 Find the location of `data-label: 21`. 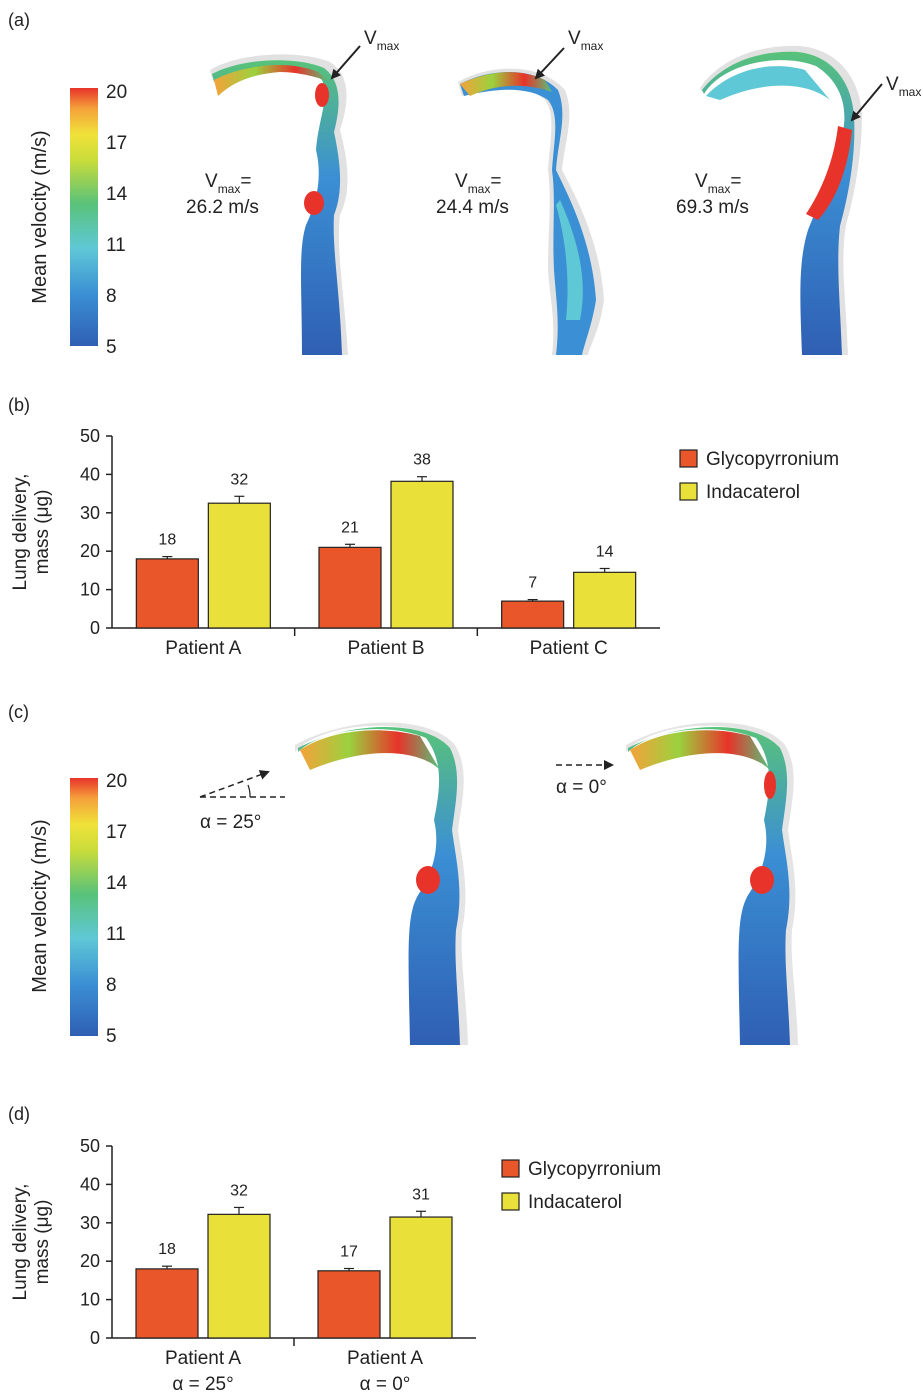

data-label: 21 is located at coordinates (350, 527).